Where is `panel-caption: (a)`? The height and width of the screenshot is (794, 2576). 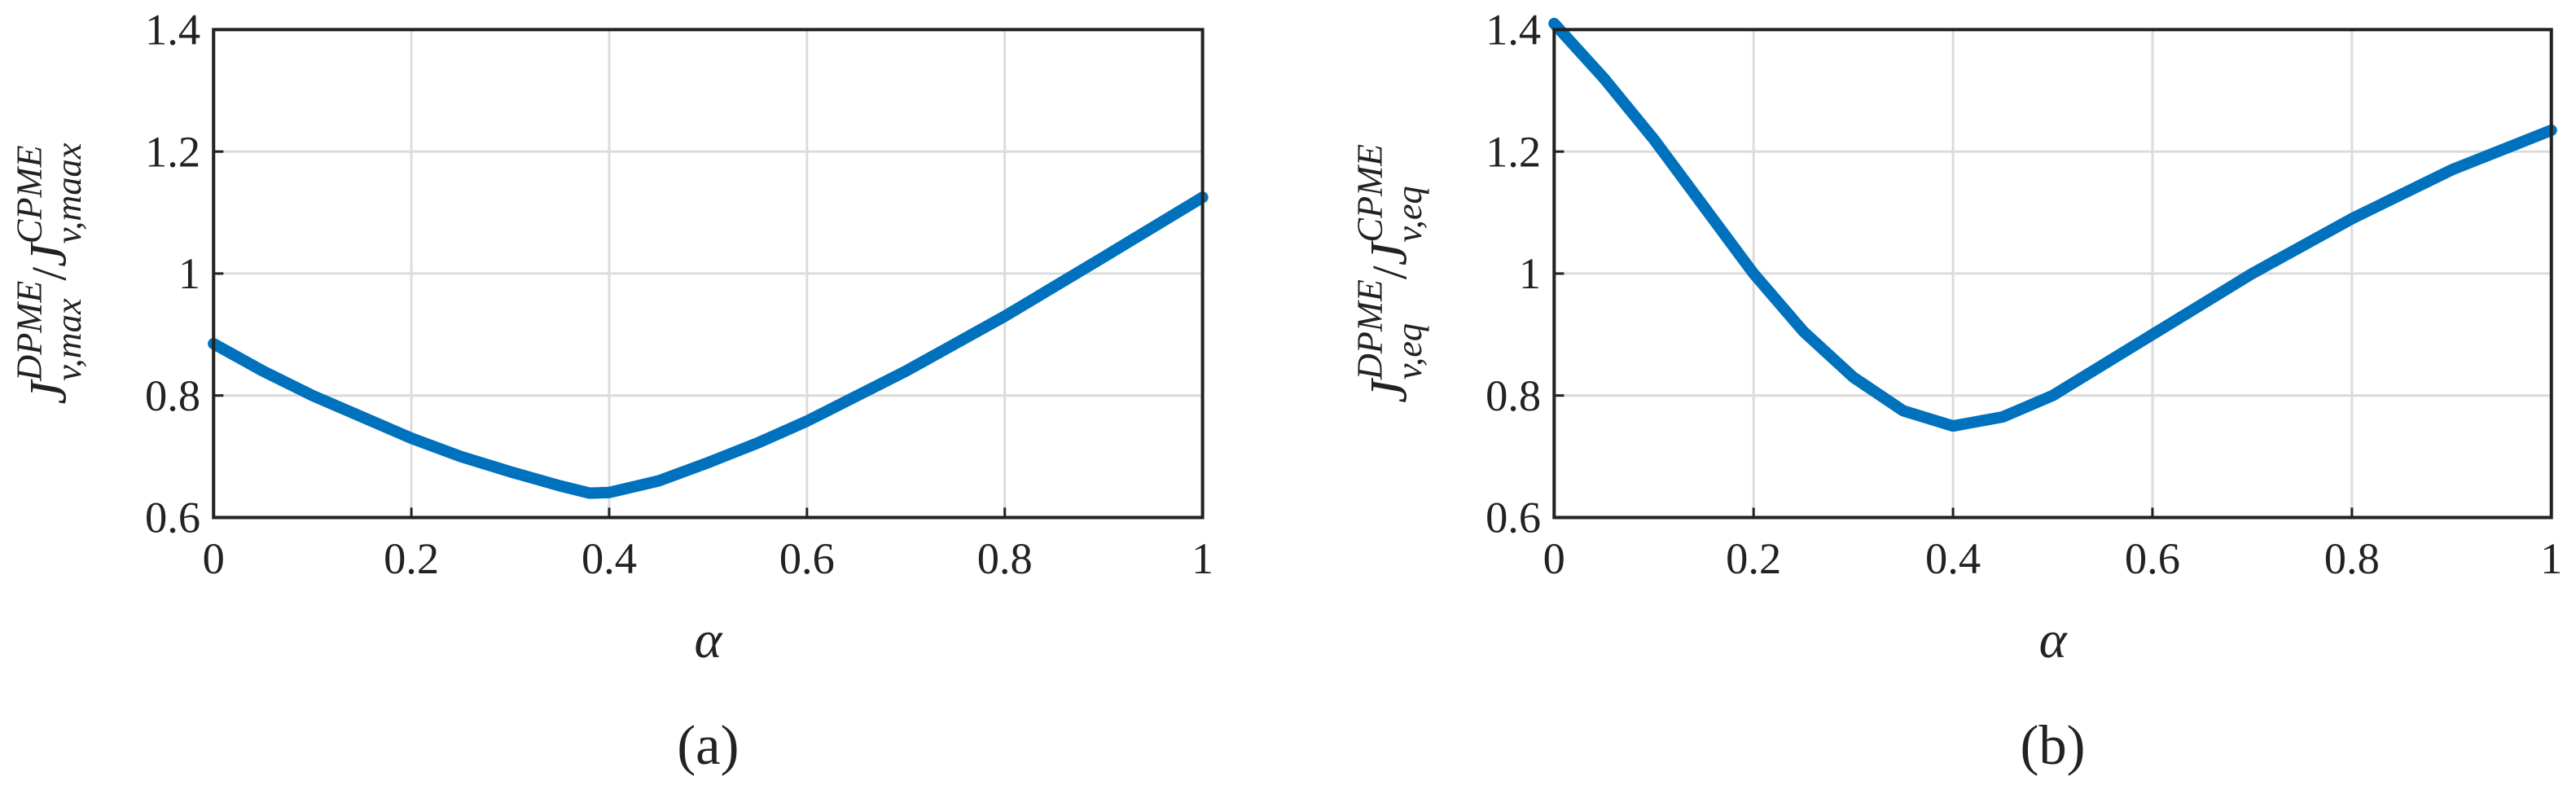
panel-caption: (a) is located at coordinates (708, 745).